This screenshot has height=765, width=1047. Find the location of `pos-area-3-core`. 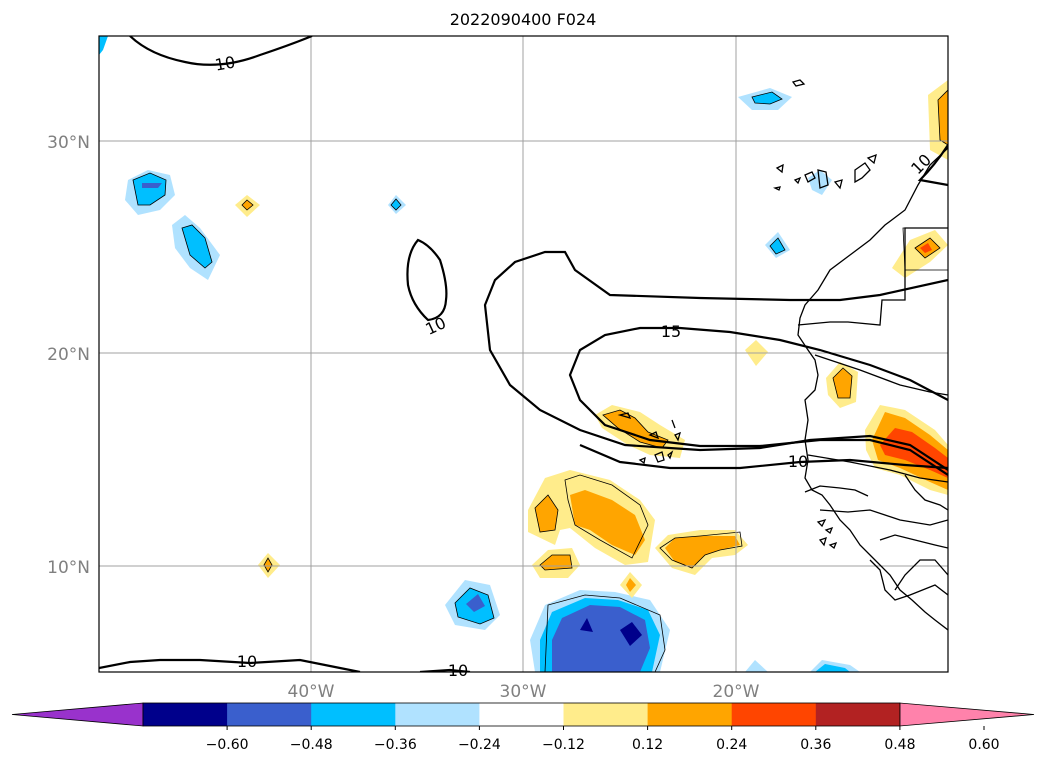

pos-area-3-core is located at coordinates (943, 117).